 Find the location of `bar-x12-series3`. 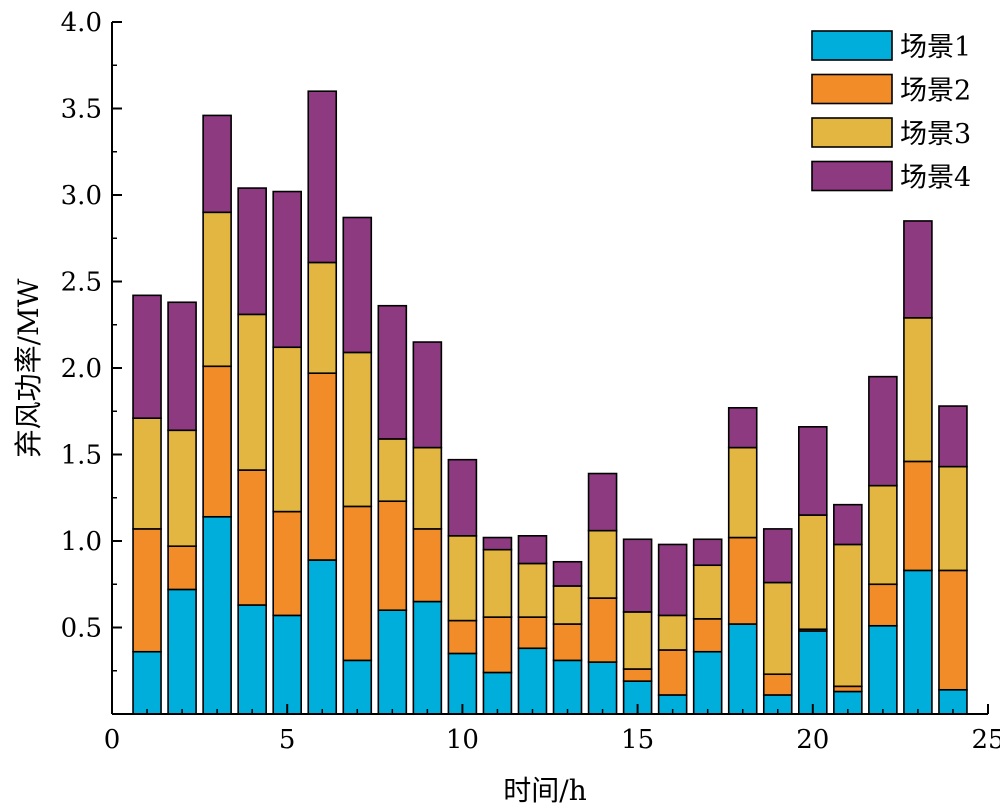

bar-x12-series3 is located at coordinates (532, 590).